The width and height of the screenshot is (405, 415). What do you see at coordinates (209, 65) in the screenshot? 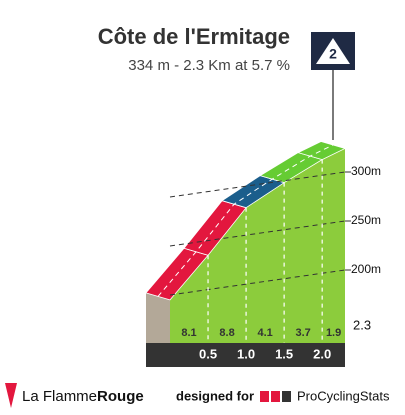
I see `subtitle: 334 m - 2.3 Km at 5.7 %` at bounding box center [209, 65].